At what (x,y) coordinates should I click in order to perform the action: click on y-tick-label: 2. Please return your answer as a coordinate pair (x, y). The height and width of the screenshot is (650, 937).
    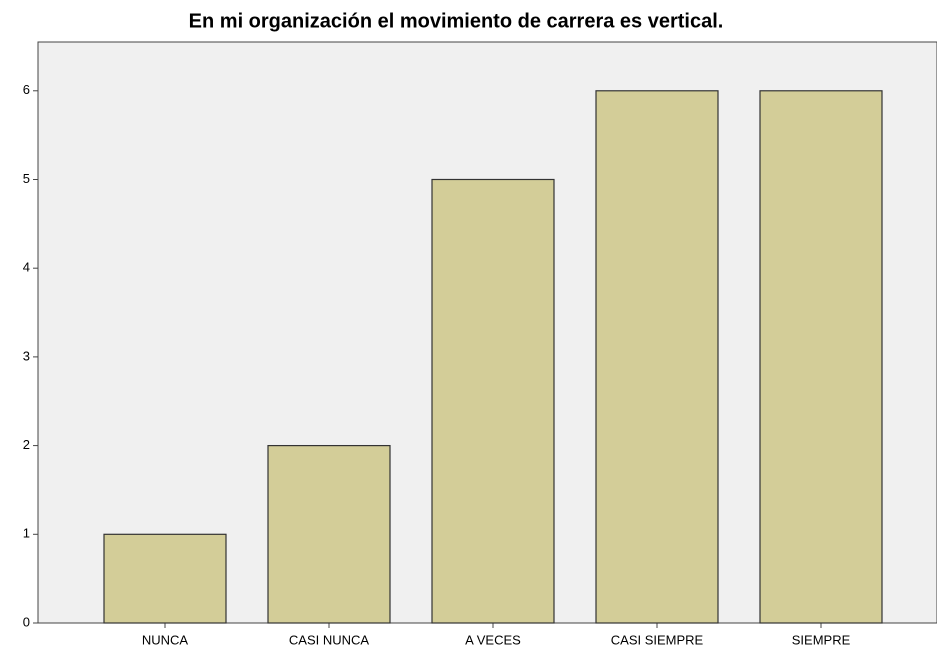
    Looking at the image, I should click on (26, 444).